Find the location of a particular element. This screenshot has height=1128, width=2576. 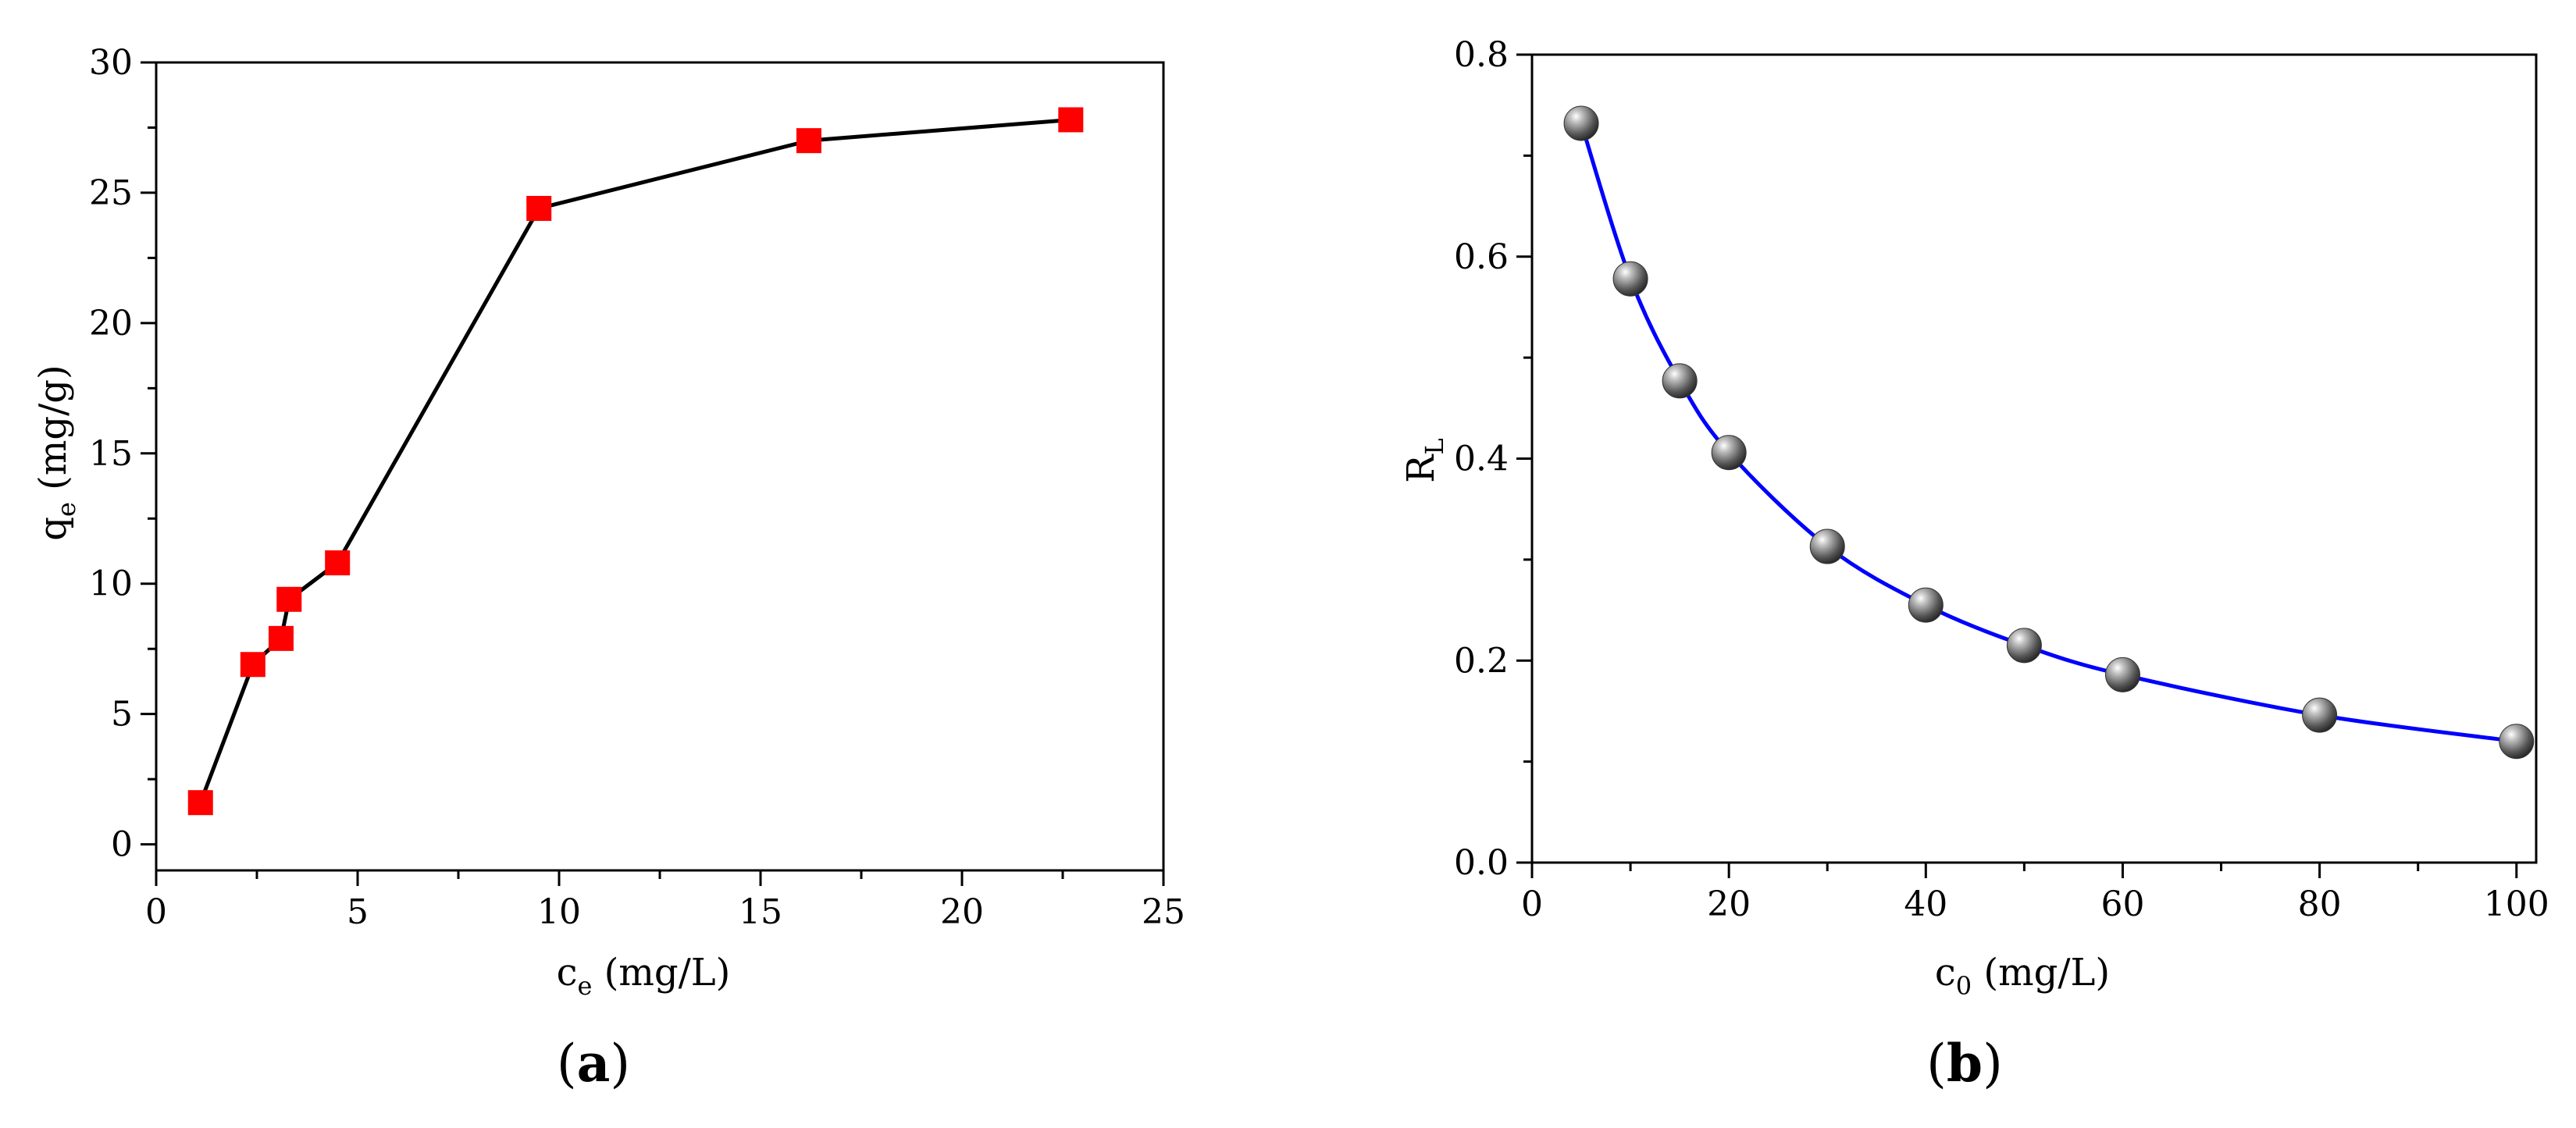

y-tick-label: 0.2 is located at coordinates (1481, 661).